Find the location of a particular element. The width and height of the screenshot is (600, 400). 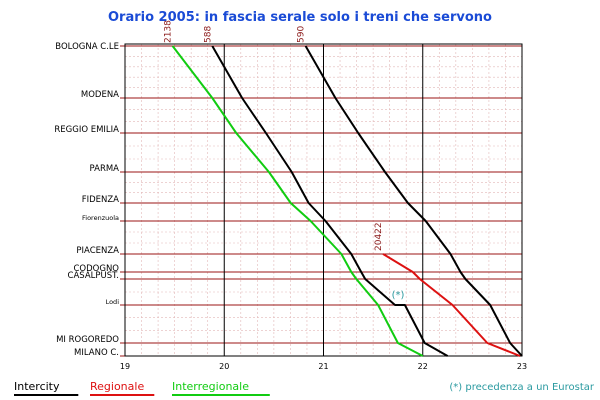

station-label: MI ROGOREDO is located at coordinates (87, 340).